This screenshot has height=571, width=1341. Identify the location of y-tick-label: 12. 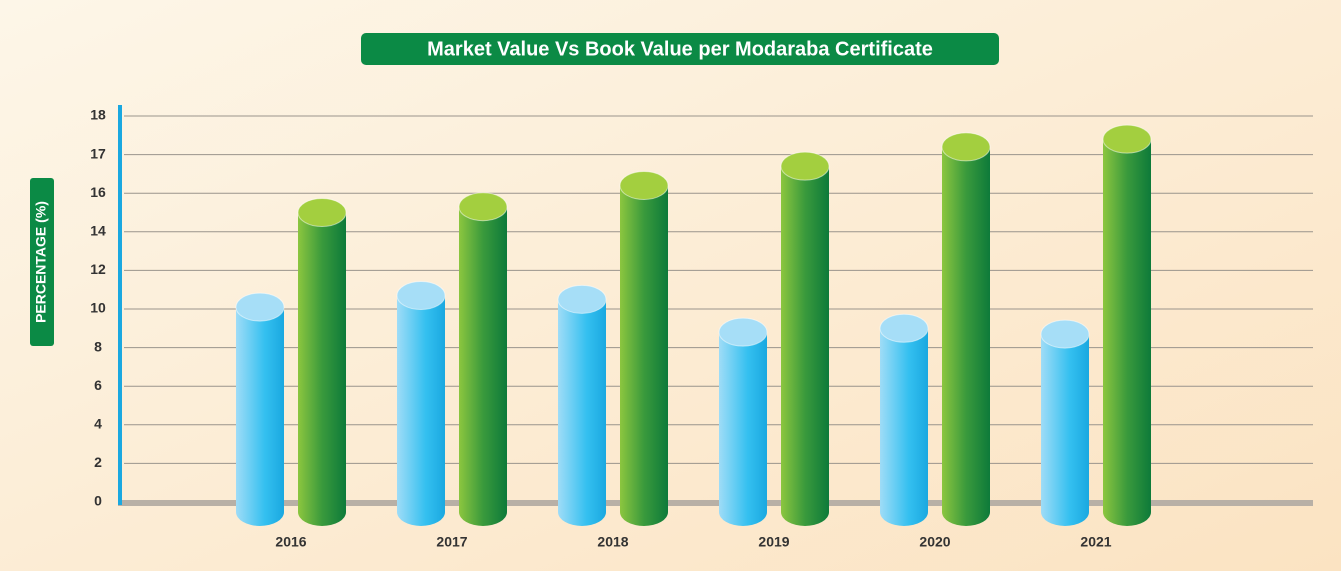
(98, 269).